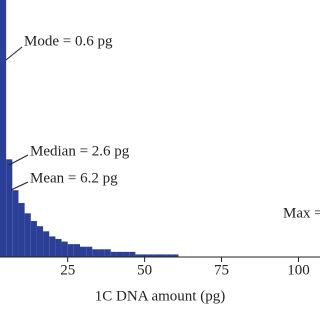 The height and width of the screenshot is (320, 320). What do you see at coordinates (67, 270) in the screenshot?
I see `x-tick-label: 25` at bounding box center [67, 270].